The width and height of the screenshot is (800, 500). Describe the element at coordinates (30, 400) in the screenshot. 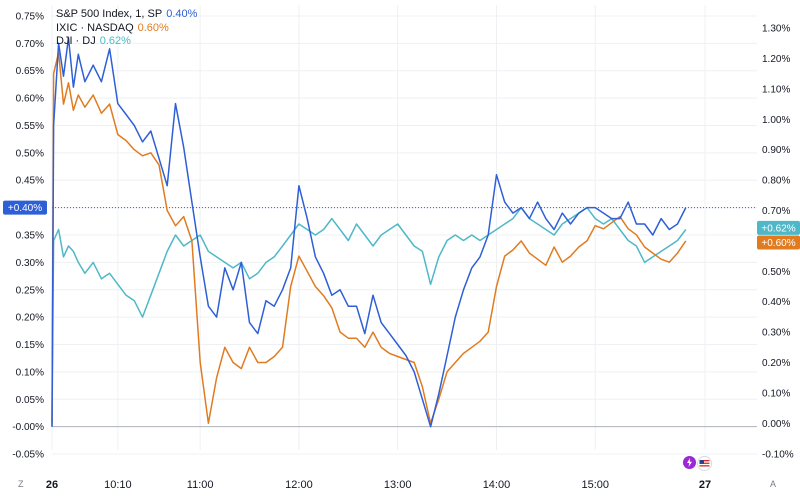

I see `left-tick-label: 0.05%` at that location.